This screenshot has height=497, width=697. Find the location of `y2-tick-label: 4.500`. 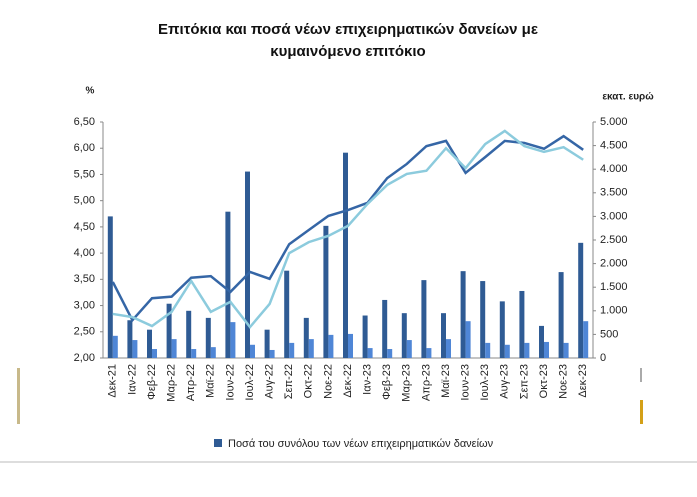

y2-tick-label: 4.500 is located at coordinates (614, 146).